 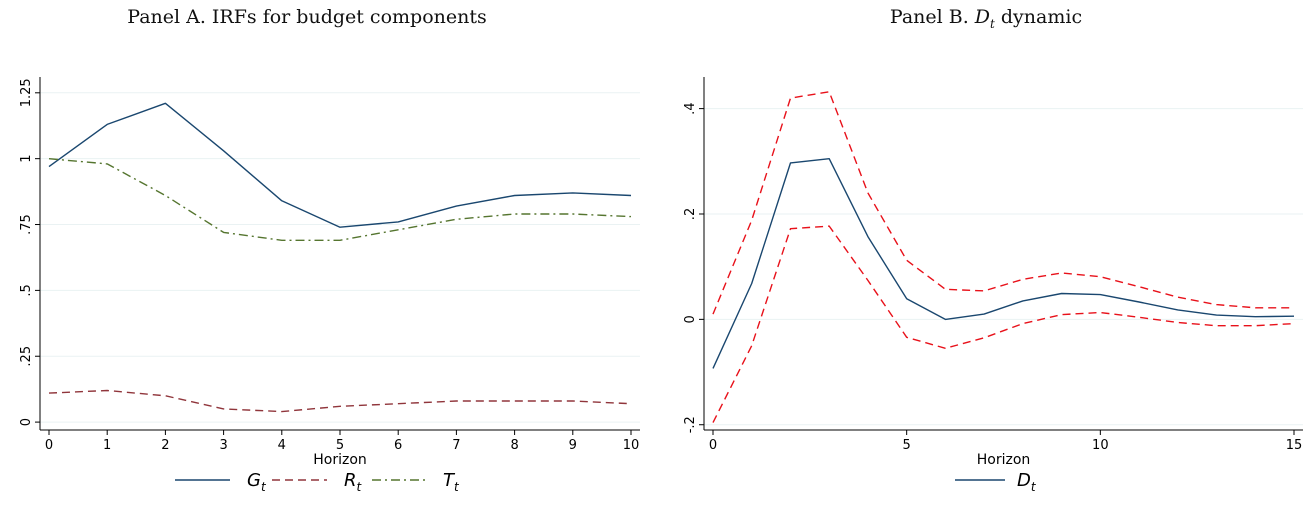 What do you see at coordinates (456, 445) in the screenshot?
I see `x-tick-label: 7` at bounding box center [456, 445].